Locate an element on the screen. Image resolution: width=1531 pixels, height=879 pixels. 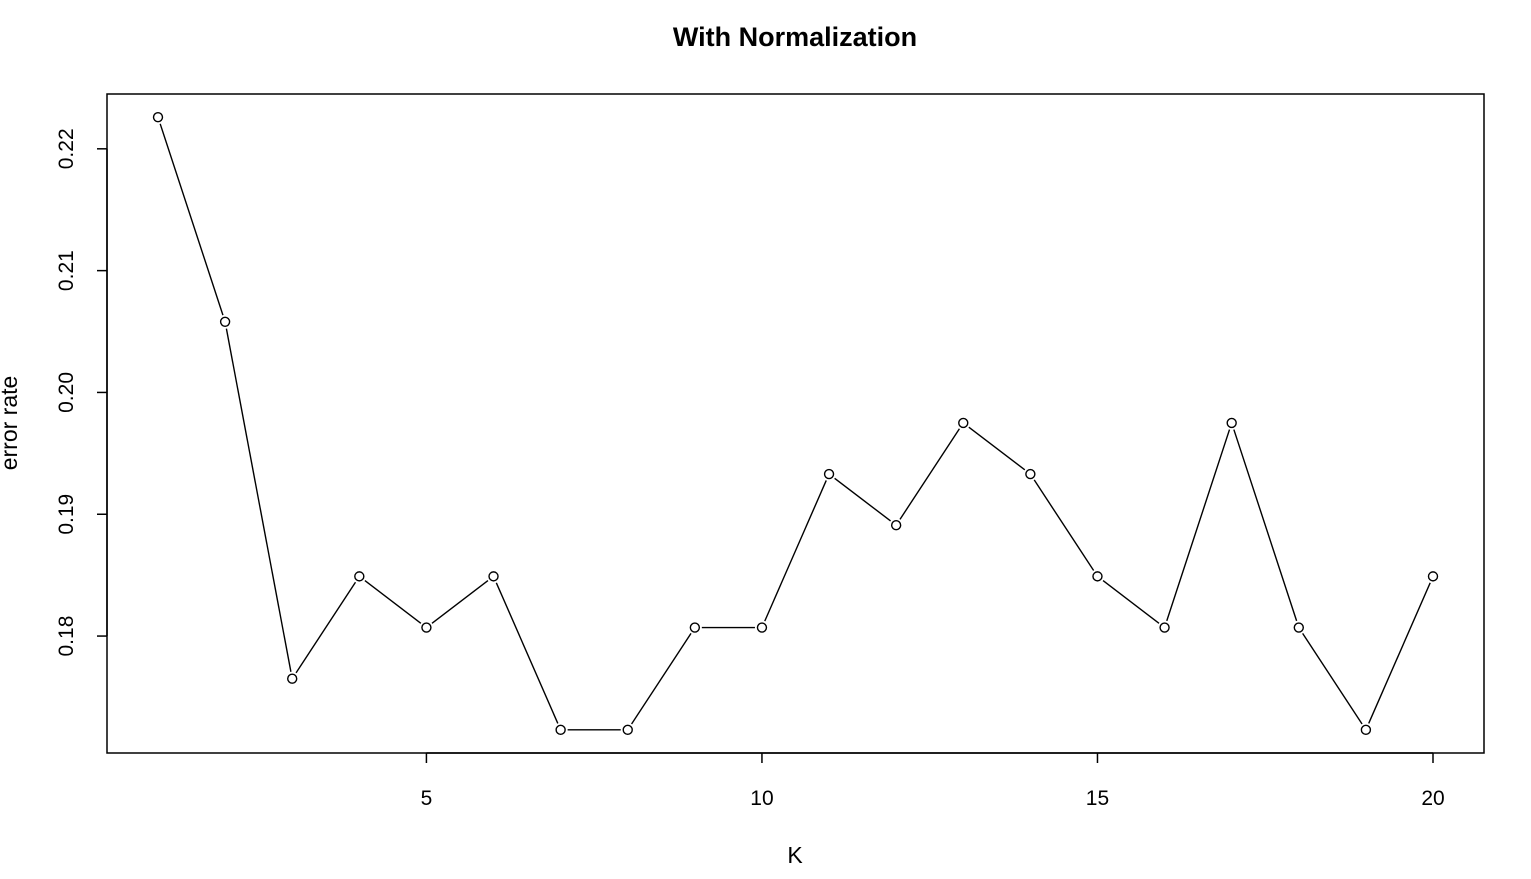
x-tick-label: 20 is located at coordinates (1432, 798).